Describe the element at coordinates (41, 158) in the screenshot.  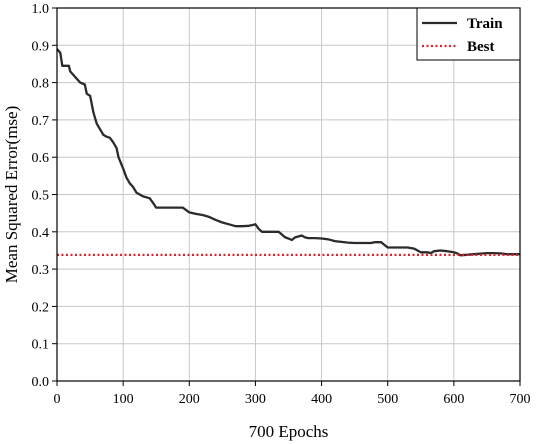
I see `y-tick-label: 0.6` at that location.